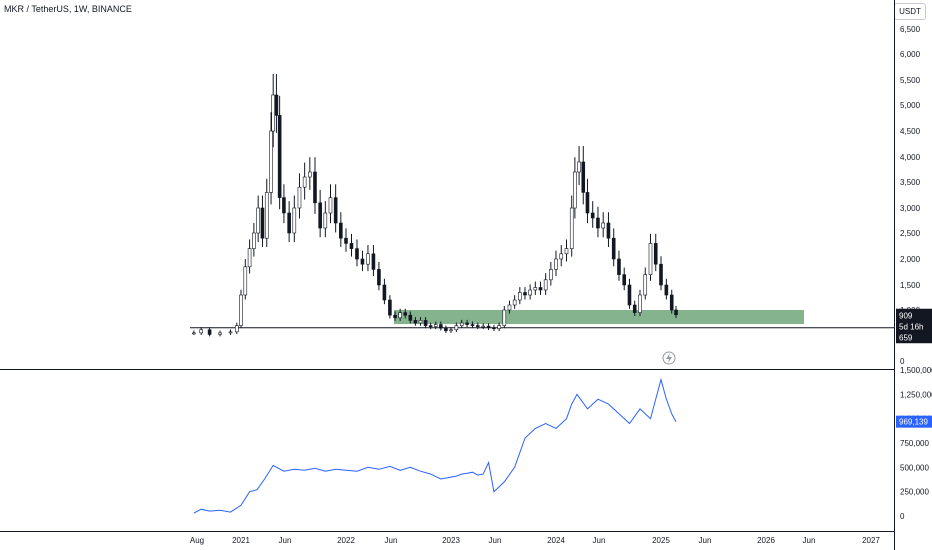  Describe the element at coordinates (916, 394) in the screenshot. I see `volume-tick-label: 1,250,000` at that location.